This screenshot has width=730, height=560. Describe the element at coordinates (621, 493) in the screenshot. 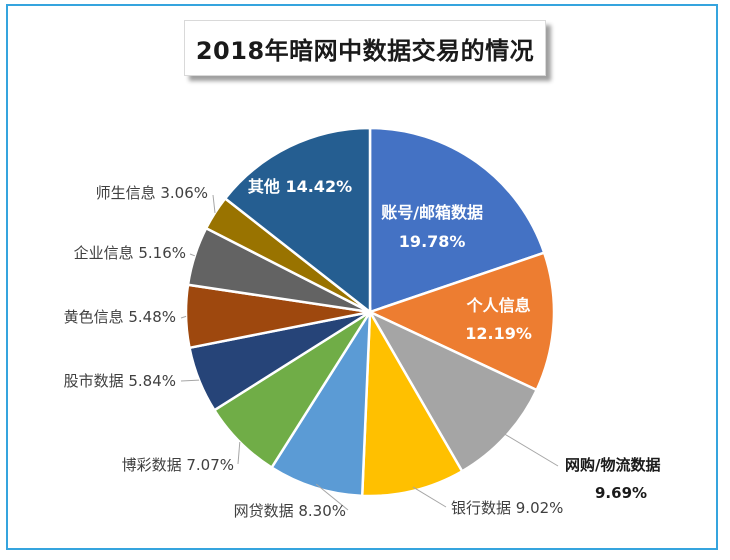

I see `slice-percent: 9.69%` at that location.